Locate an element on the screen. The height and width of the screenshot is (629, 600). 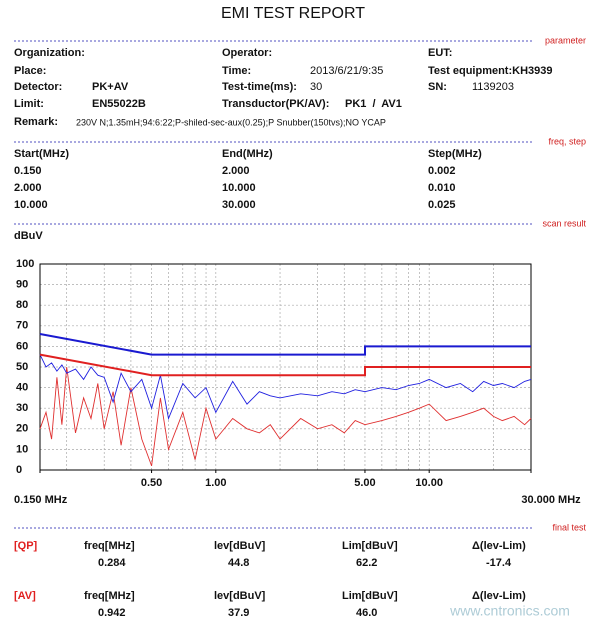
x-tick-label: 1.00 is located at coordinates (215, 483).